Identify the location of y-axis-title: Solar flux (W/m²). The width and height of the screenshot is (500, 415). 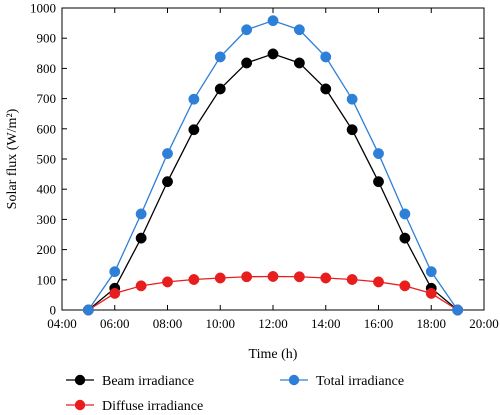
(12, 158).